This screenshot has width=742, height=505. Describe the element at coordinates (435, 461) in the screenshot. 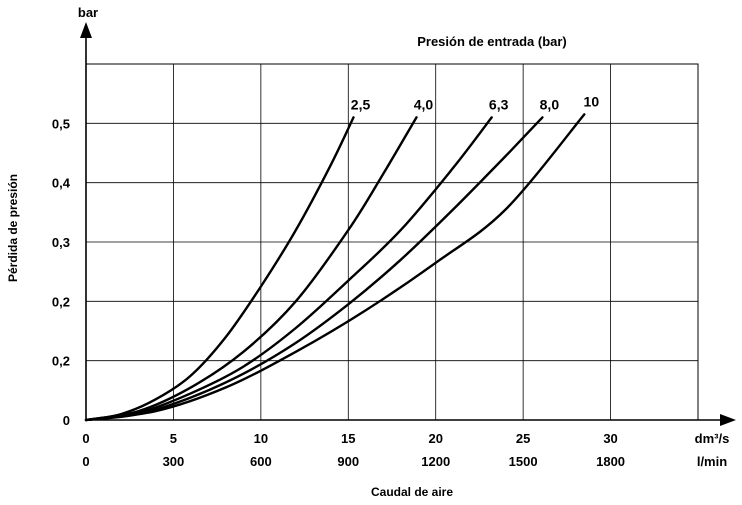

I see `x-tick-label-secondary: 1200` at that location.